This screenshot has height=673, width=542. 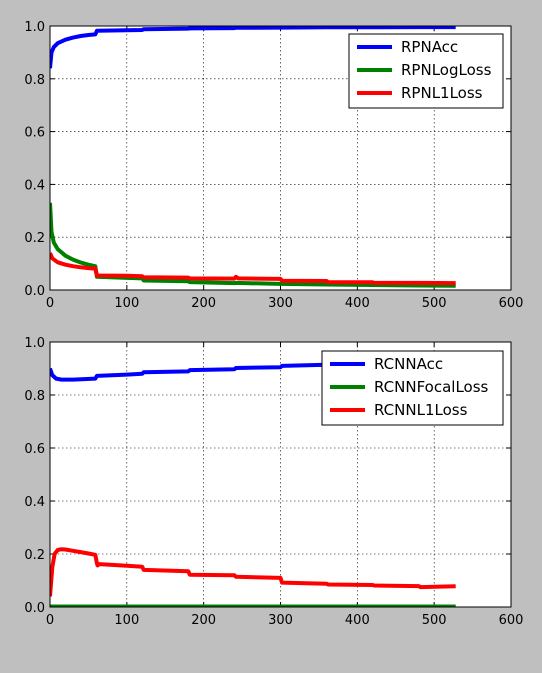 I want to click on legend: RPNAcc RPNLogLoss RPNL1Loss, so click(x=426, y=71).